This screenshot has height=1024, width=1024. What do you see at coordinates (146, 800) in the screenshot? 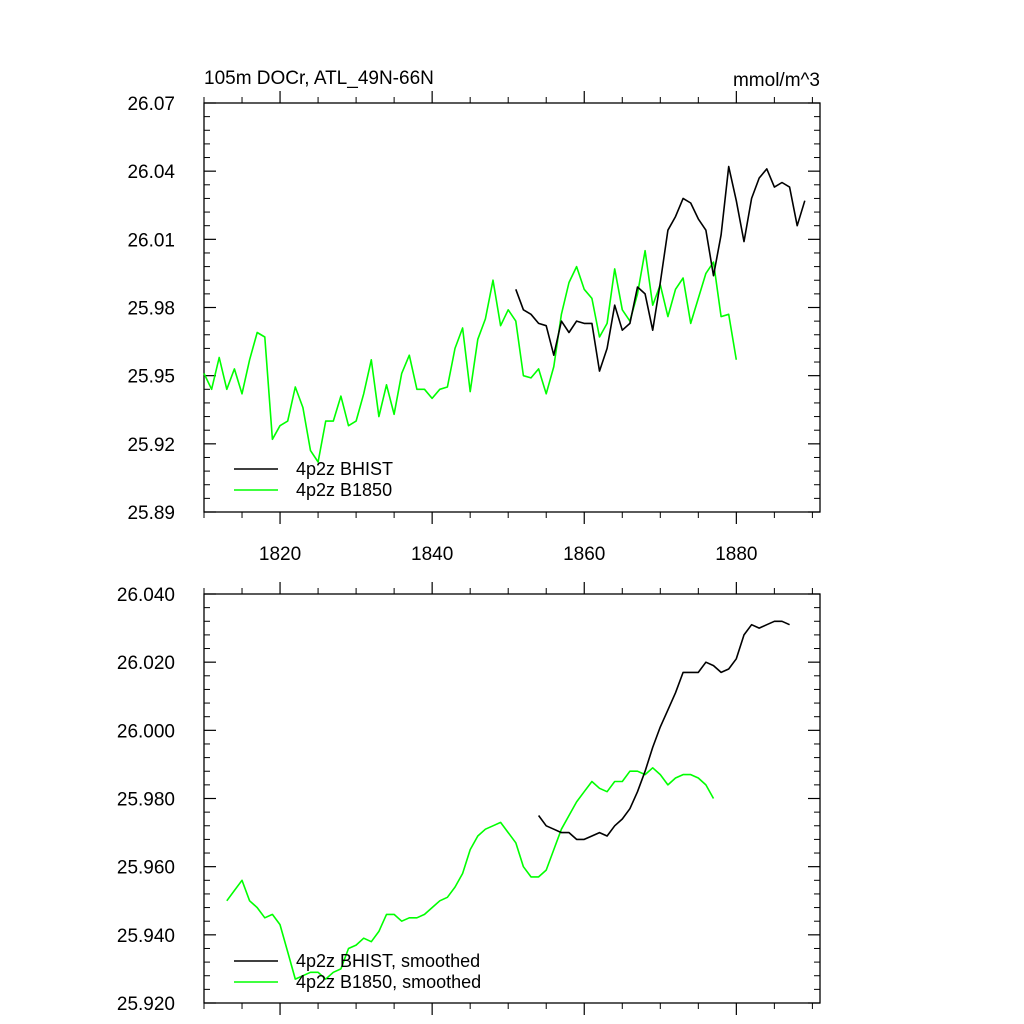
I see `y-tick-label: 25.980` at bounding box center [146, 800].